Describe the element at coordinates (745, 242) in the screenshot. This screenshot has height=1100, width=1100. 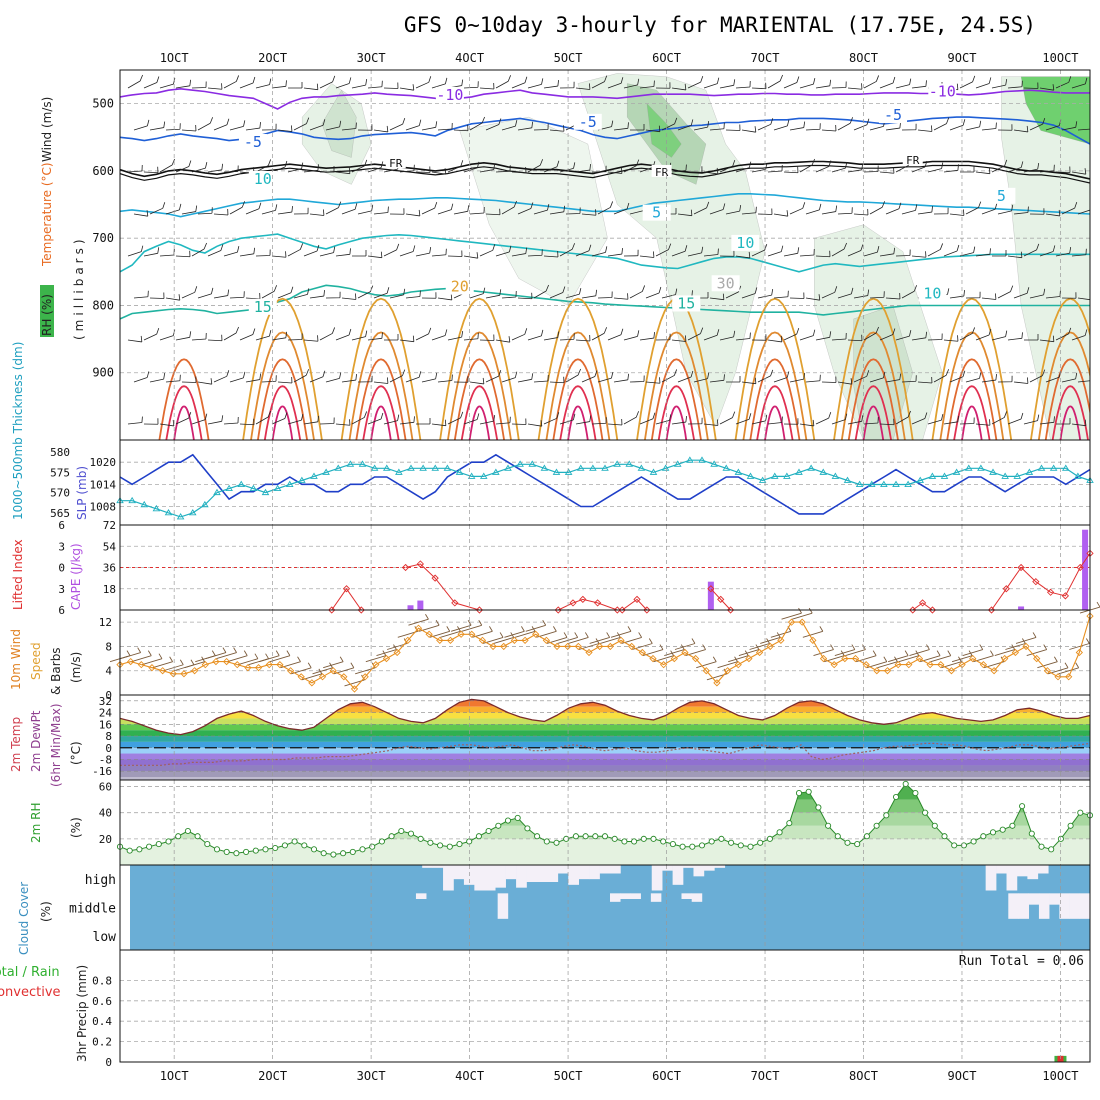
I see `isotherm-label-bg` at that location.